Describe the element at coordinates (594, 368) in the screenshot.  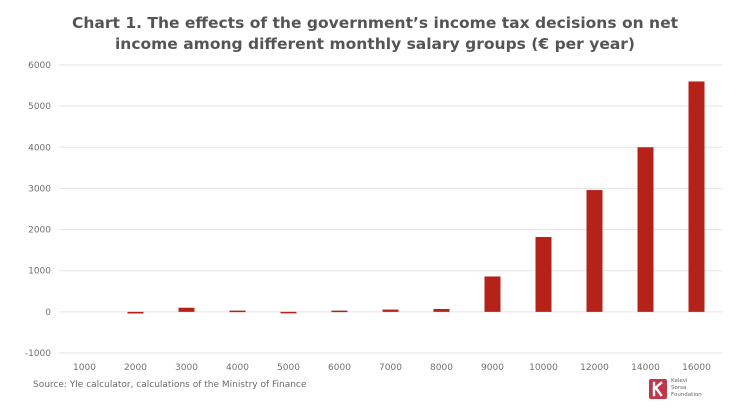
I see `x-tick-label: 12000` at that location.